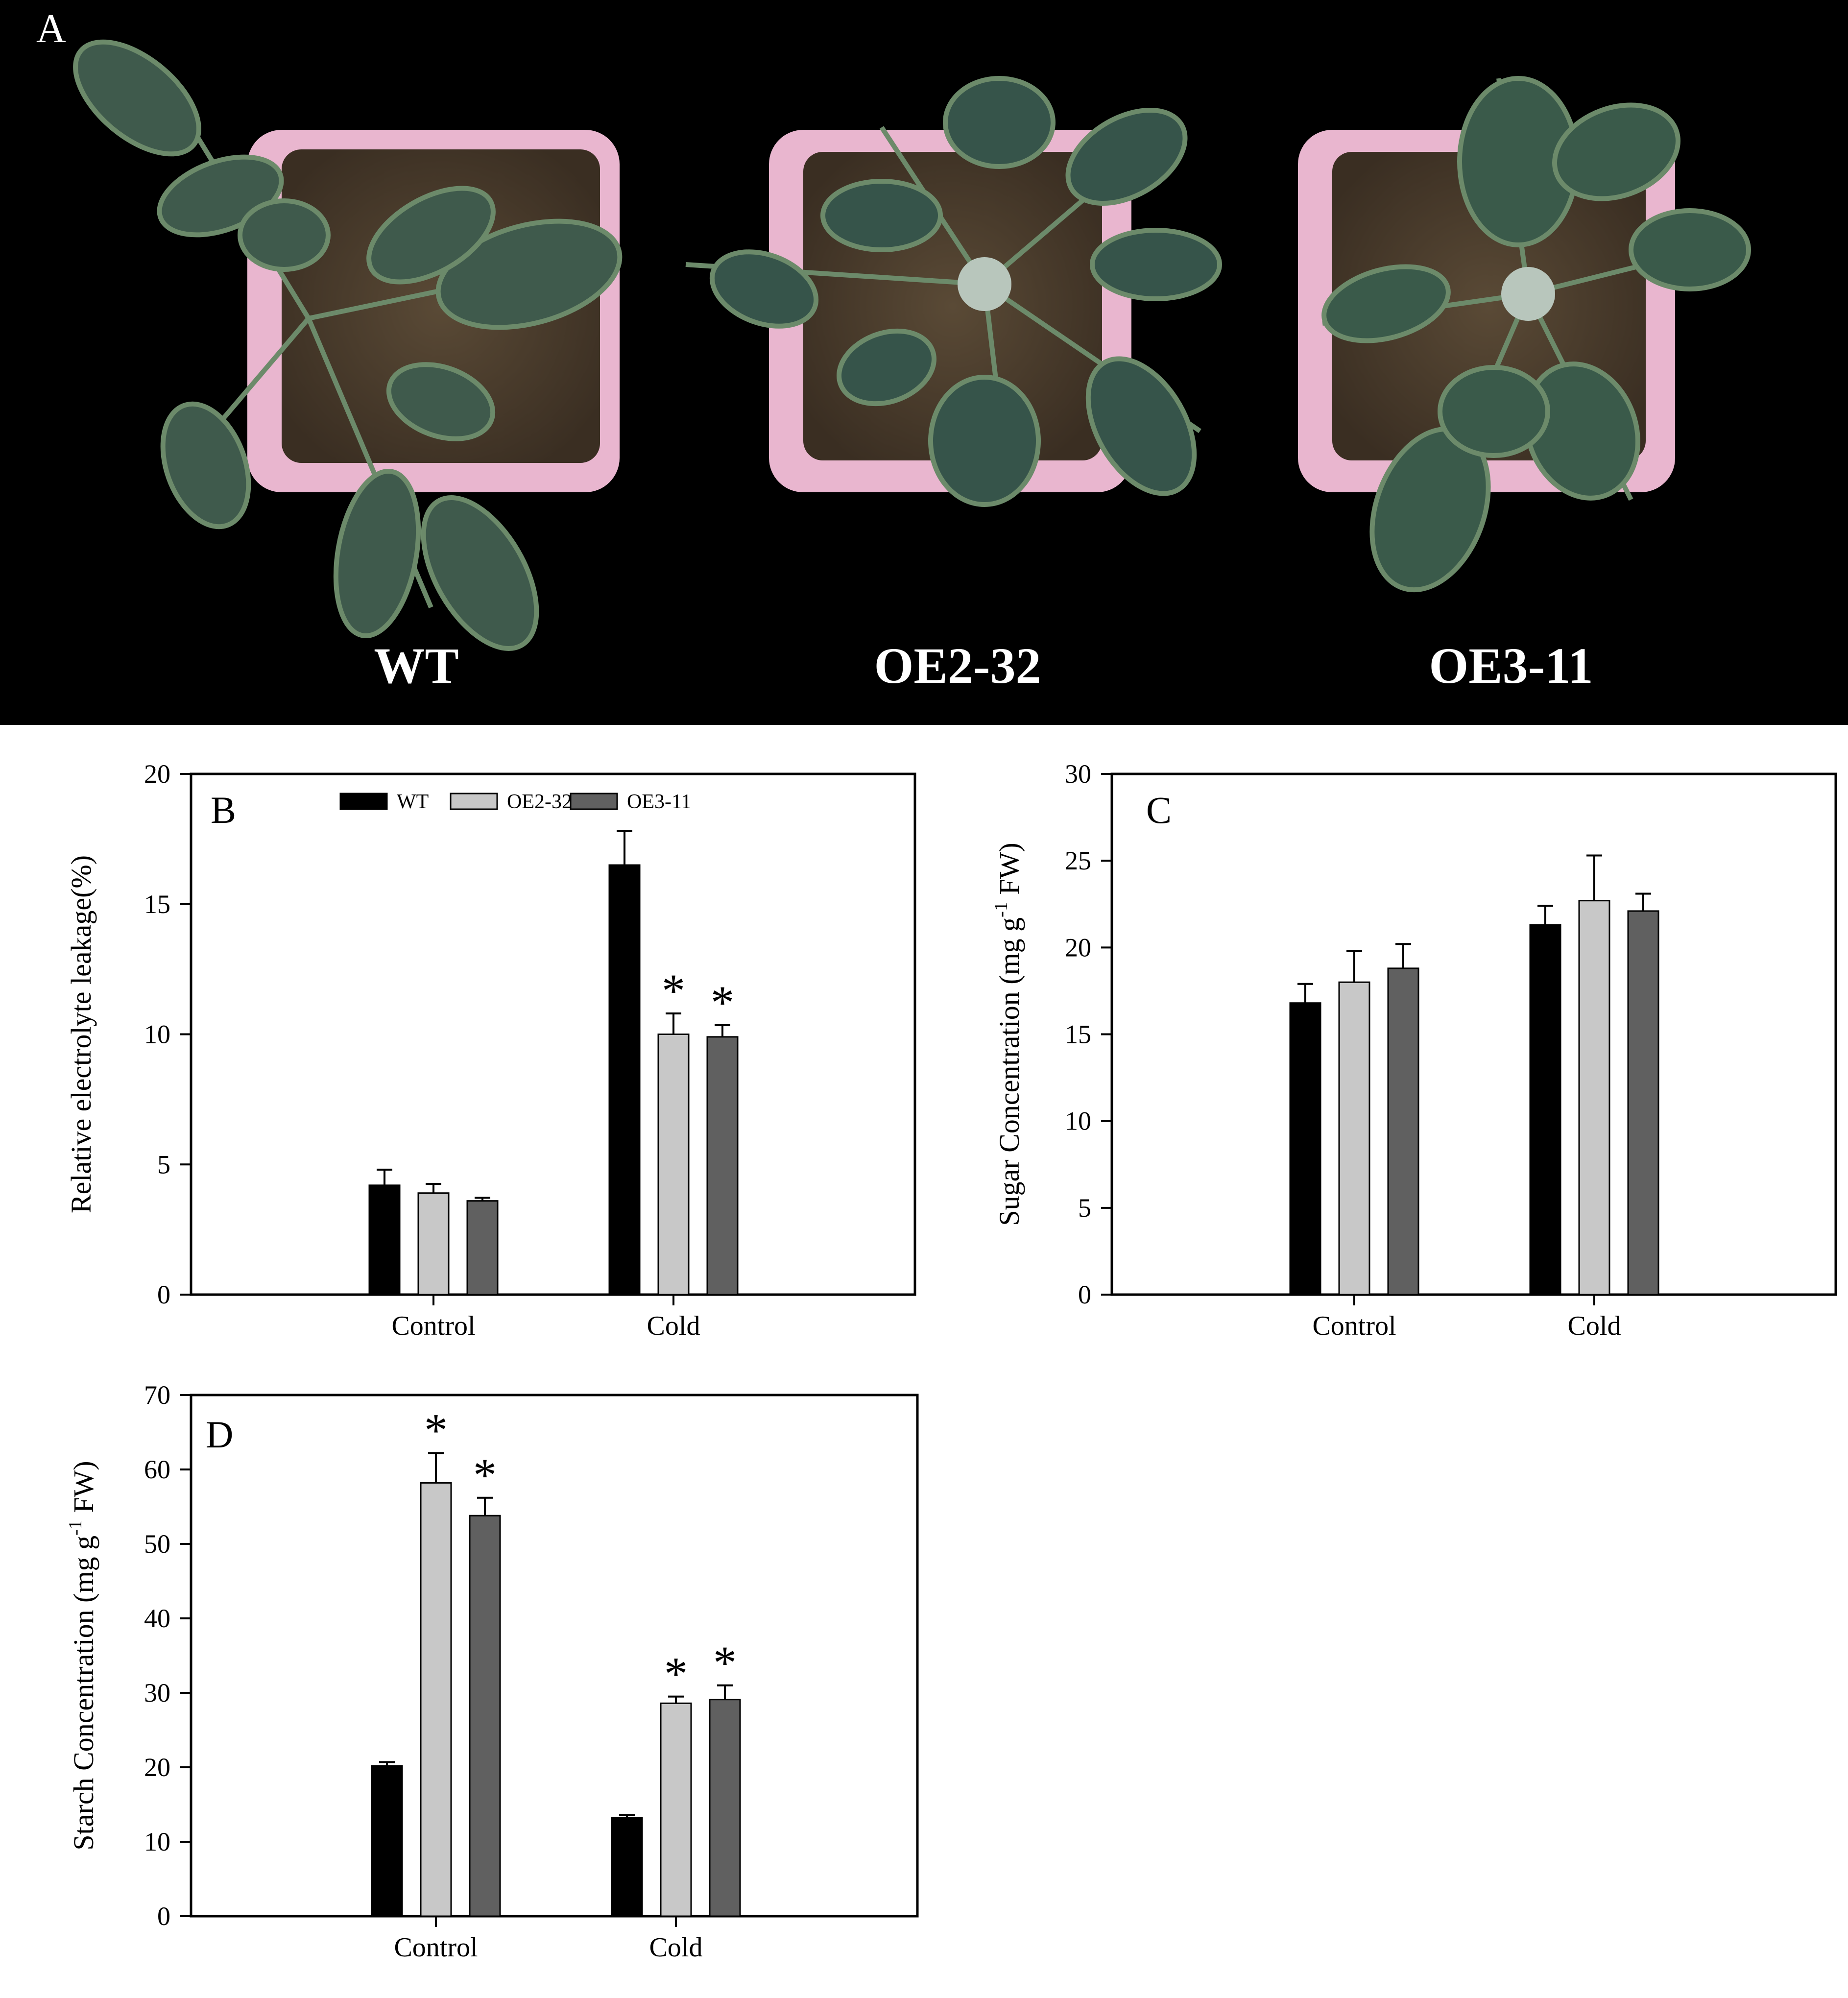 This screenshot has width=1848, height=1998. What do you see at coordinates (83, 1693) in the screenshot?
I see `y-axis-label-main: Starch Concentration (mg g` at bounding box center [83, 1693].